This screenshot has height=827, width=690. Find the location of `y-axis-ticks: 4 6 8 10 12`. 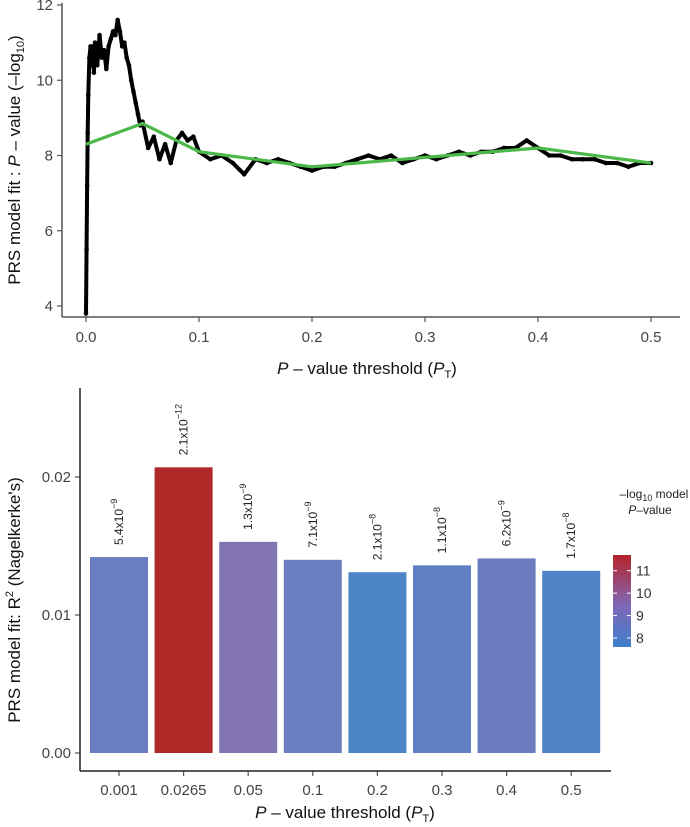

y-axis-ticks: 4 6 8 10 12 is located at coordinates (49, 157).